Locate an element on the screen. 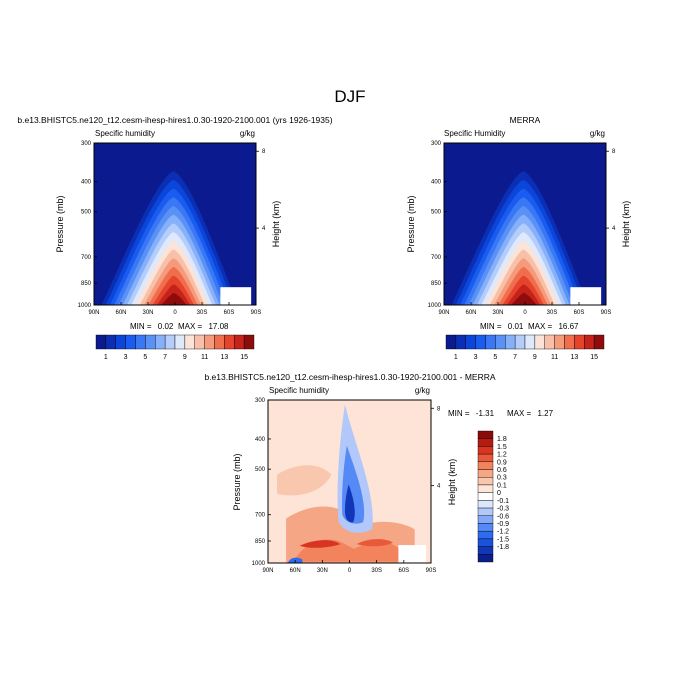 This screenshot has height=700, width=700. x-tick-label: 60S is located at coordinates (579, 313).